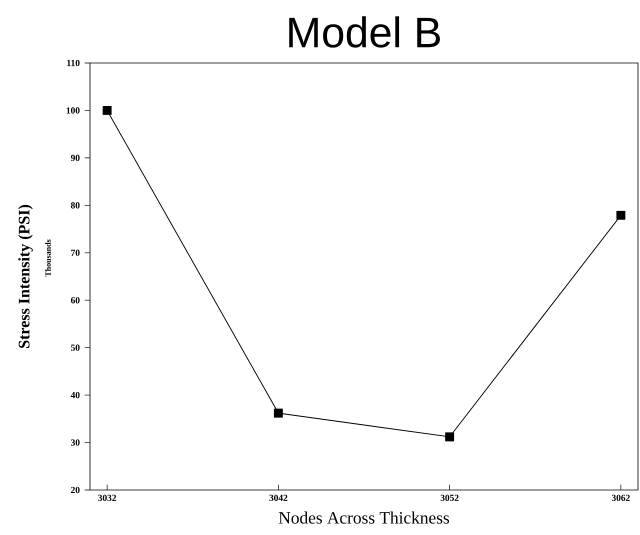 This screenshot has width=640, height=535. What do you see at coordinates (278, 497) in the screenshot?
I see `x-tick-label: 3042` at bounding box center [278, 497].